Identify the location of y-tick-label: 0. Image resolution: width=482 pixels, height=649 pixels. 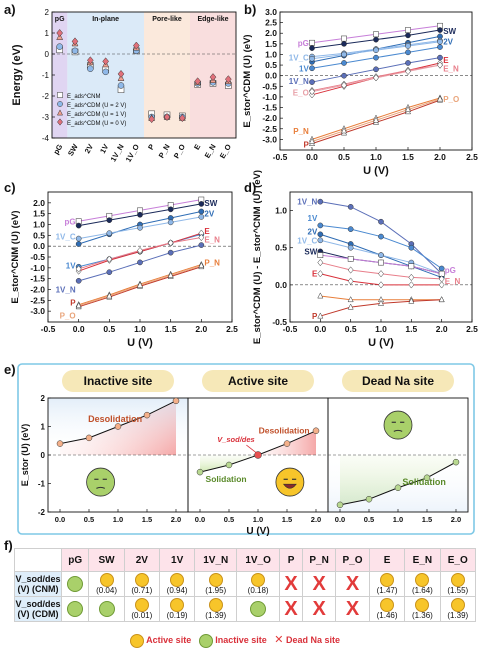
(47, 54).